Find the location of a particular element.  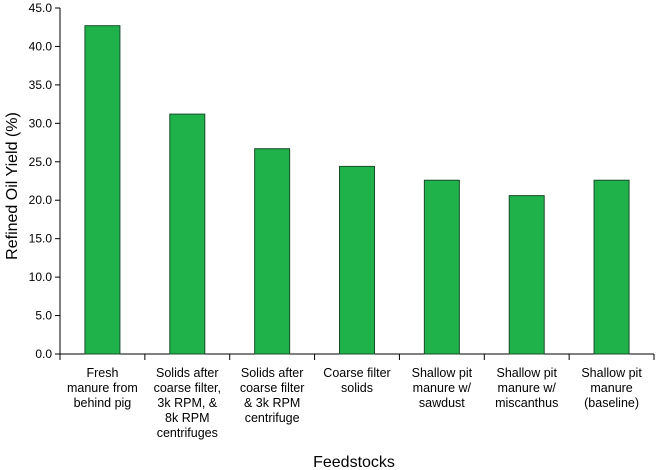

x-category-label: Shallow pit manure (baseline) is located at coordinates (611, 388).